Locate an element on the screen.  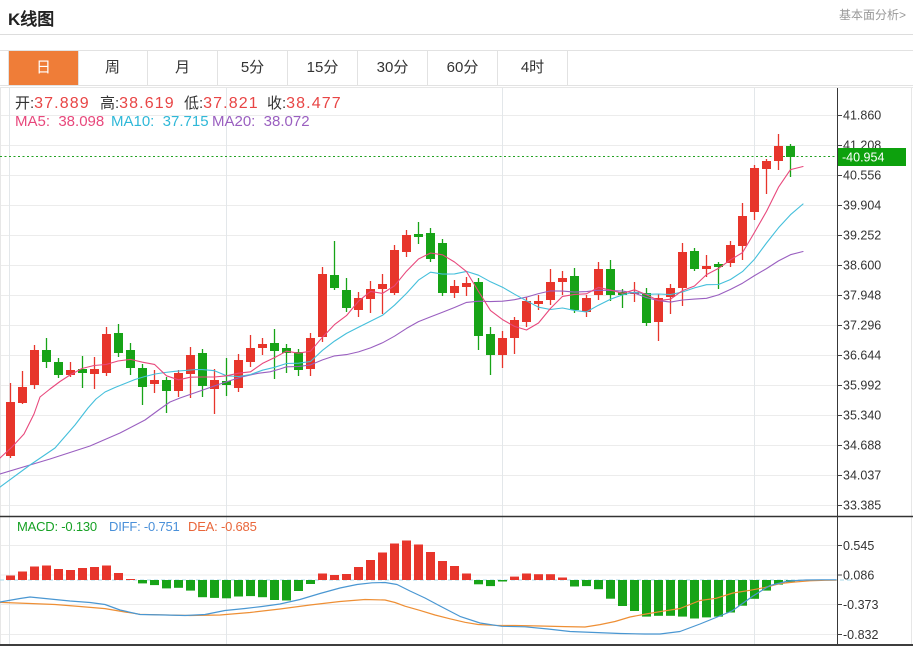
svg-text: 33.385 is located at coordinates (862, 506).